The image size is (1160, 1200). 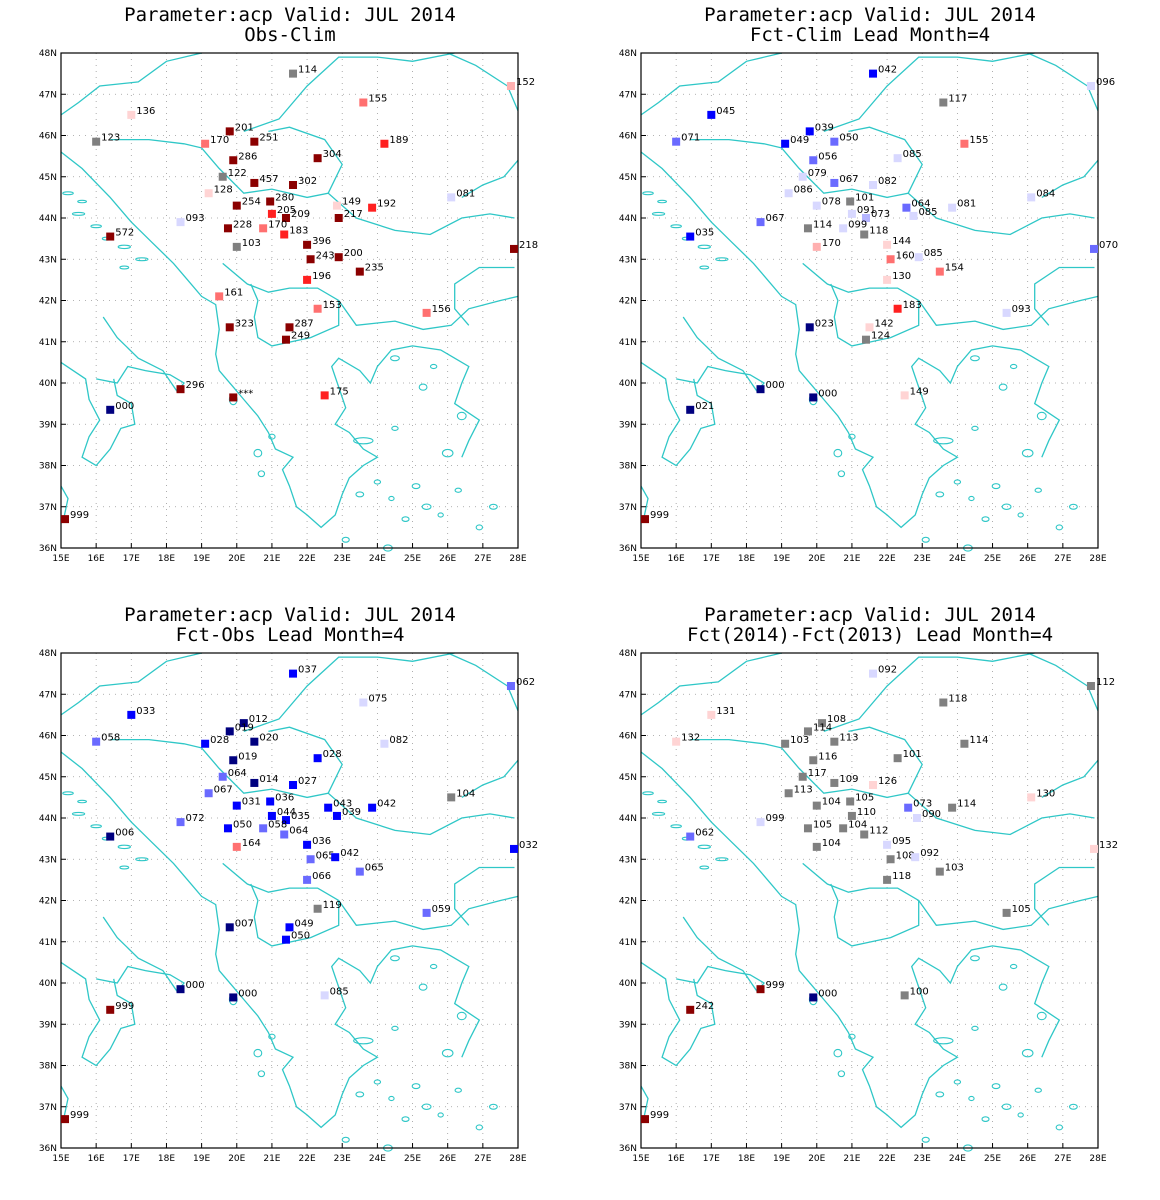 I want to click on station-value-label: ***, so click(x=245, y=393).